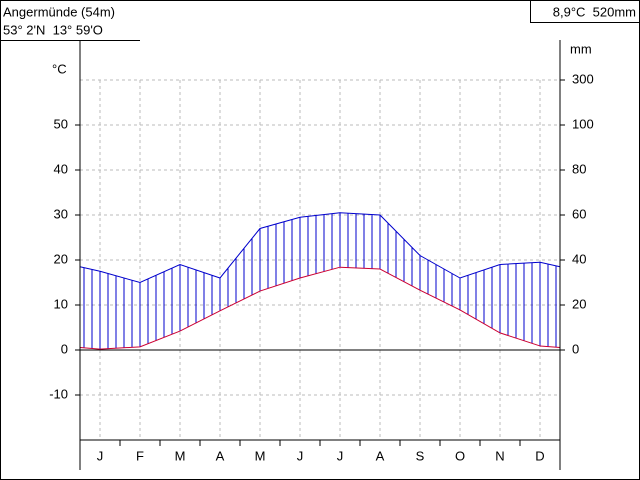 This screenshot has height=480, width=640. I want to click on y2-tick-label: 20, so click(579, 303).